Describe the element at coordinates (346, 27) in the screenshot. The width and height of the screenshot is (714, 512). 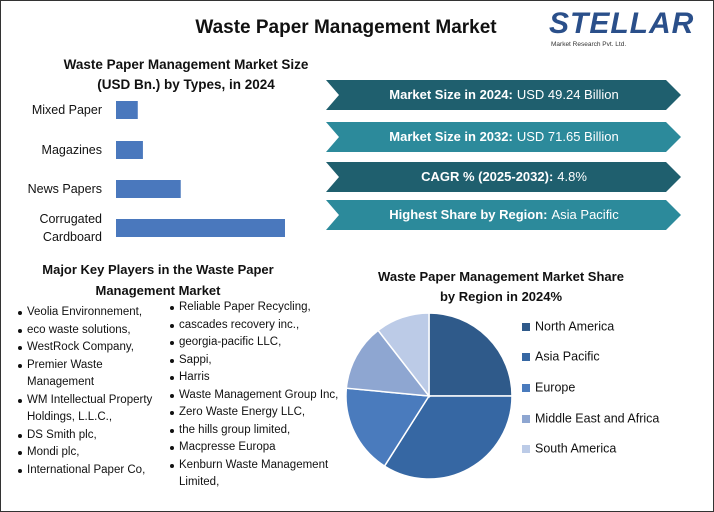
I see `main-title: Waste Paper Management Market` at that location.